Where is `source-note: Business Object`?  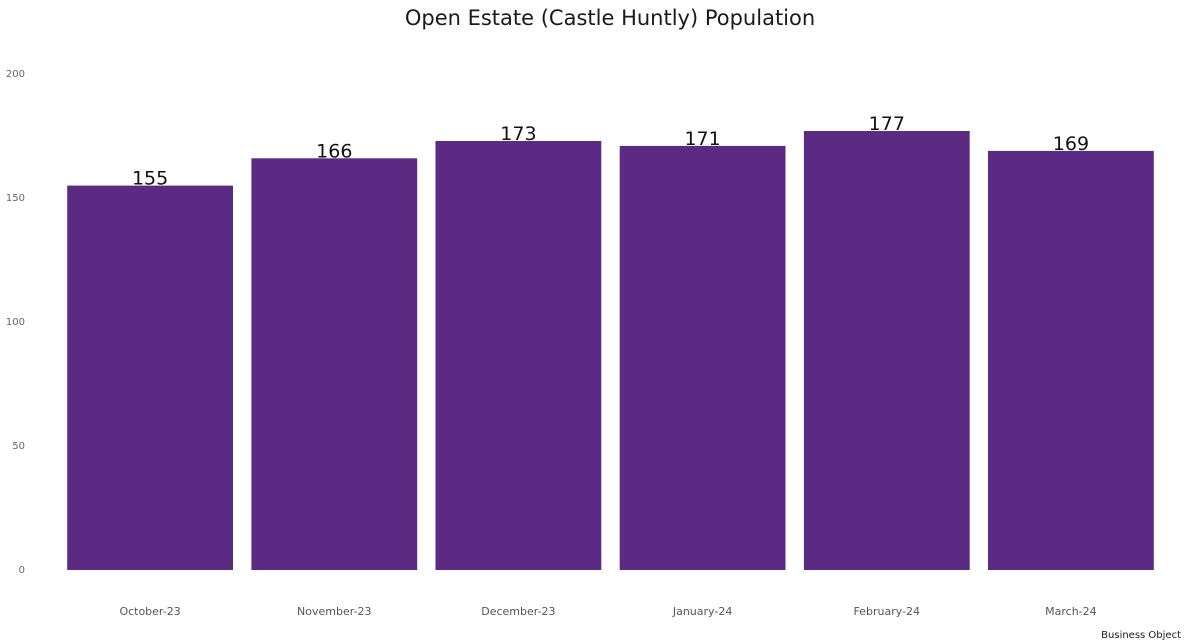
source-note: Business Object is located at coordinates (1141, 635).